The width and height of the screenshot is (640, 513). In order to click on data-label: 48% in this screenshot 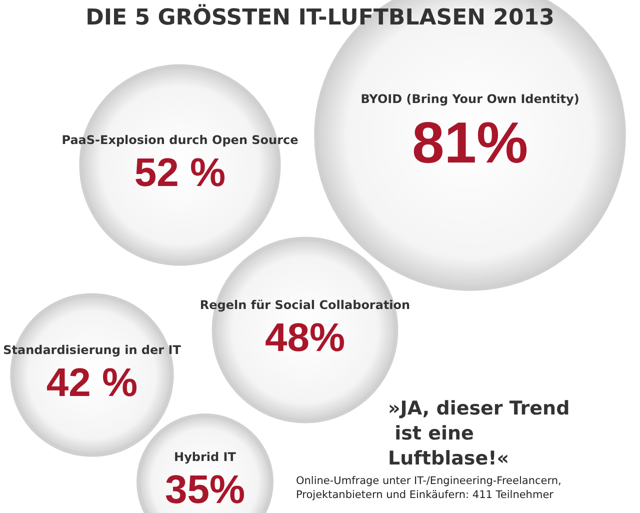, I will do `click(305, 338)`.